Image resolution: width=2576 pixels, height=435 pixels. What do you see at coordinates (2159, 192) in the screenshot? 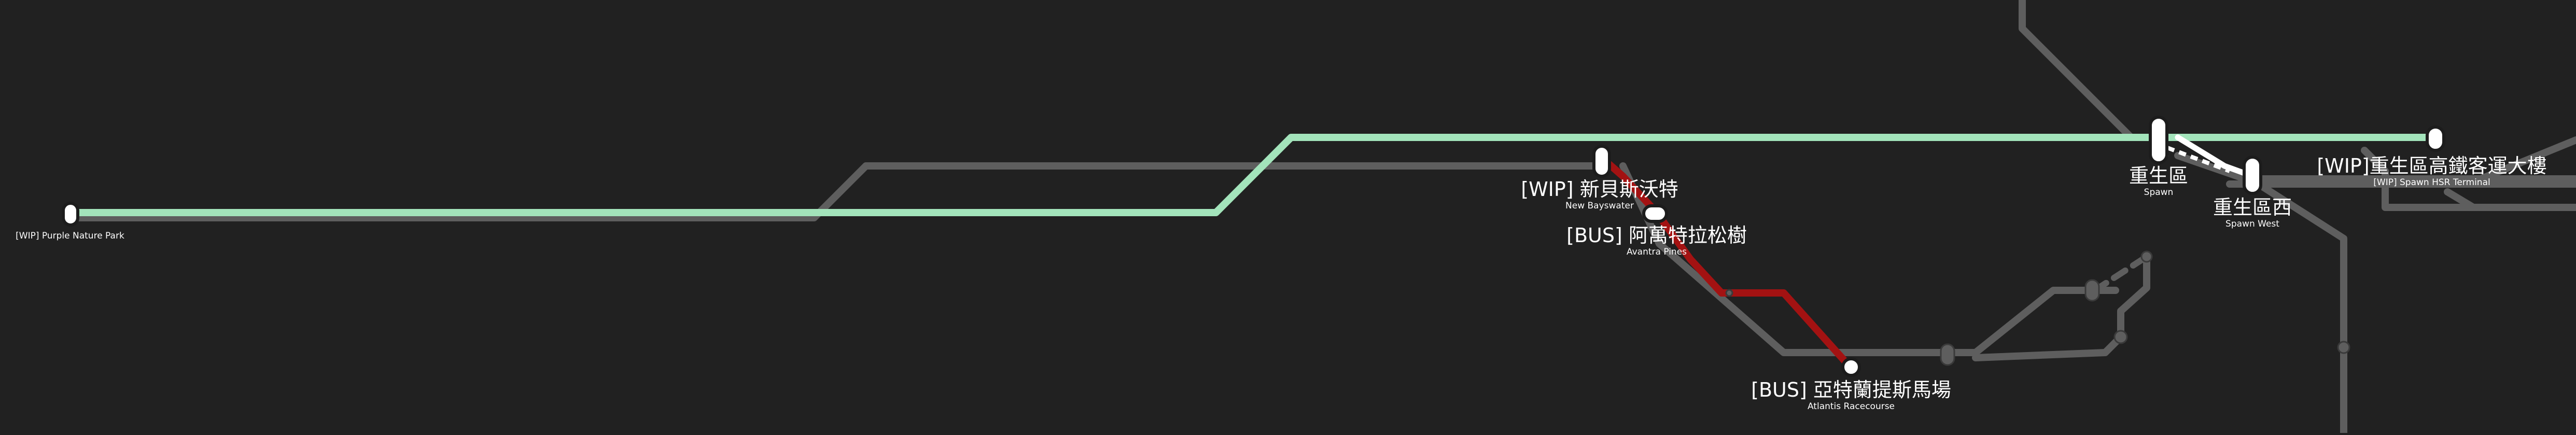
I see `station-spawn-sub: Spawn` at bounding box center [2159, 192].